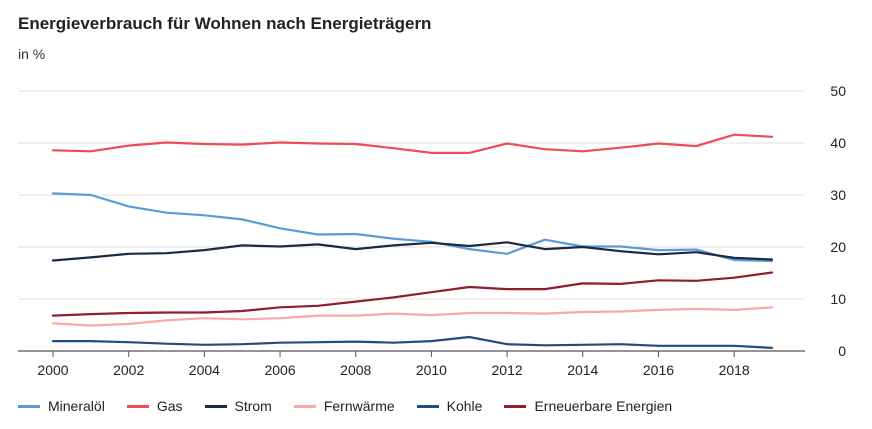 The image size is (872, 429). What do you see at coordinates (838, 195) in the screenshot?
I see `y-tick-label: 30` at bounding box center [838, 195].